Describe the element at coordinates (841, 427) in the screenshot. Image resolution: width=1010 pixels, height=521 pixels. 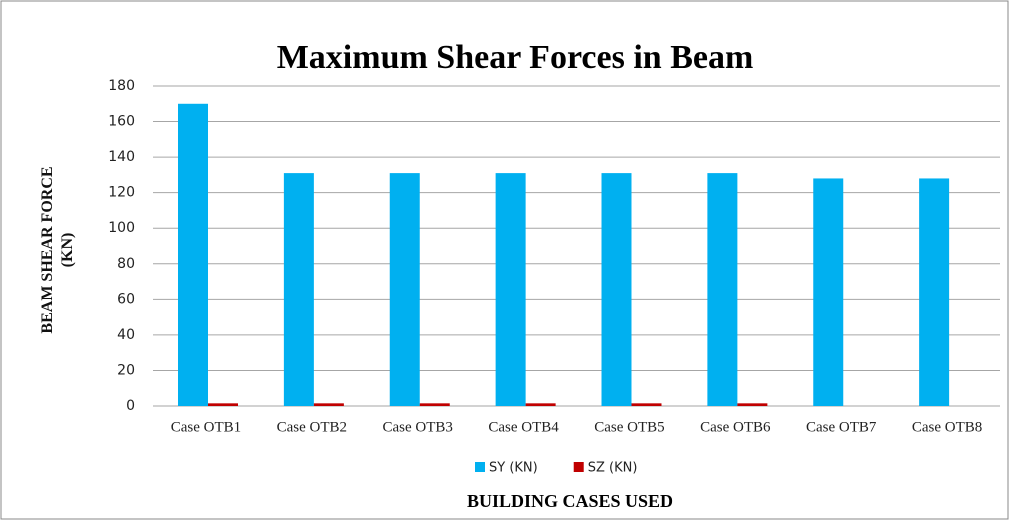
I see `x-tick-label: Case OTB7` at that location.